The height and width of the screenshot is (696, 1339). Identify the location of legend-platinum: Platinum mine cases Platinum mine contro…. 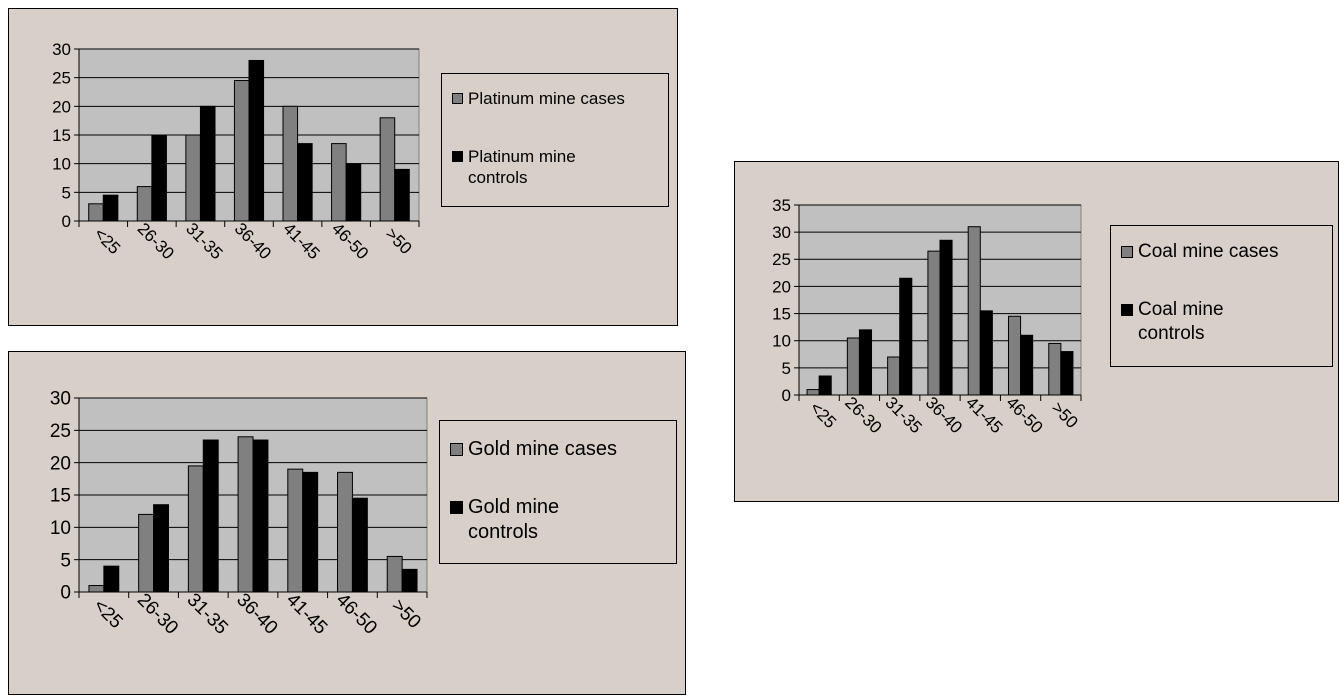
(555, 140).